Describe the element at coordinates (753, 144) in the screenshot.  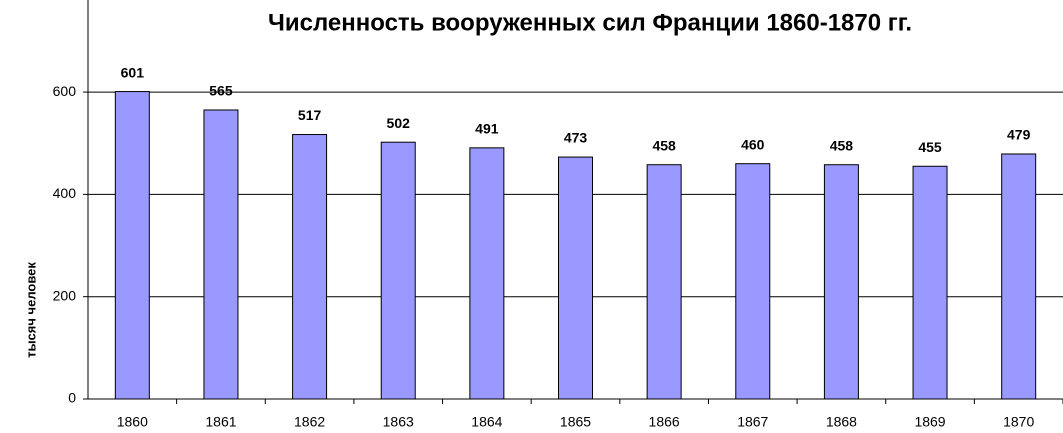
I see `value-label: 460` at that location.